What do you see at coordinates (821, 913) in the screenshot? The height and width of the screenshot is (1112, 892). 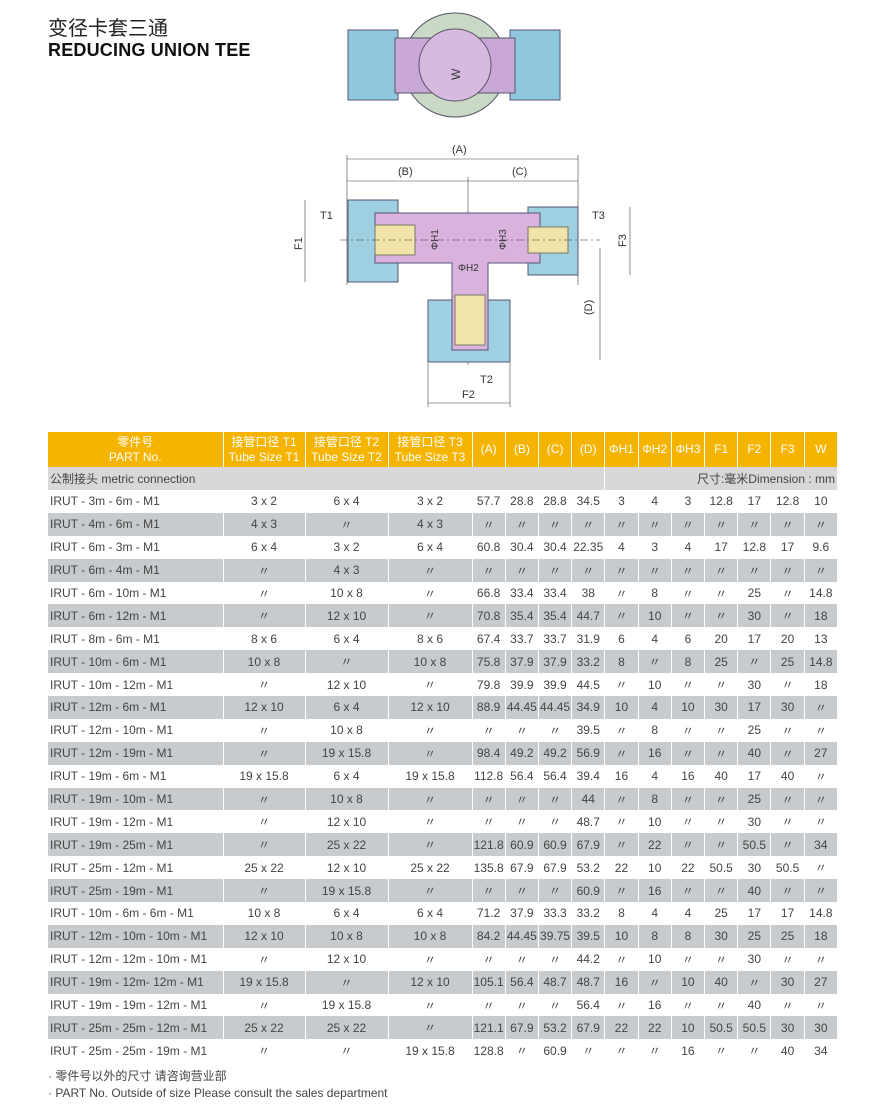 I see `cell: 14.8` at bounding box center [821, 913].